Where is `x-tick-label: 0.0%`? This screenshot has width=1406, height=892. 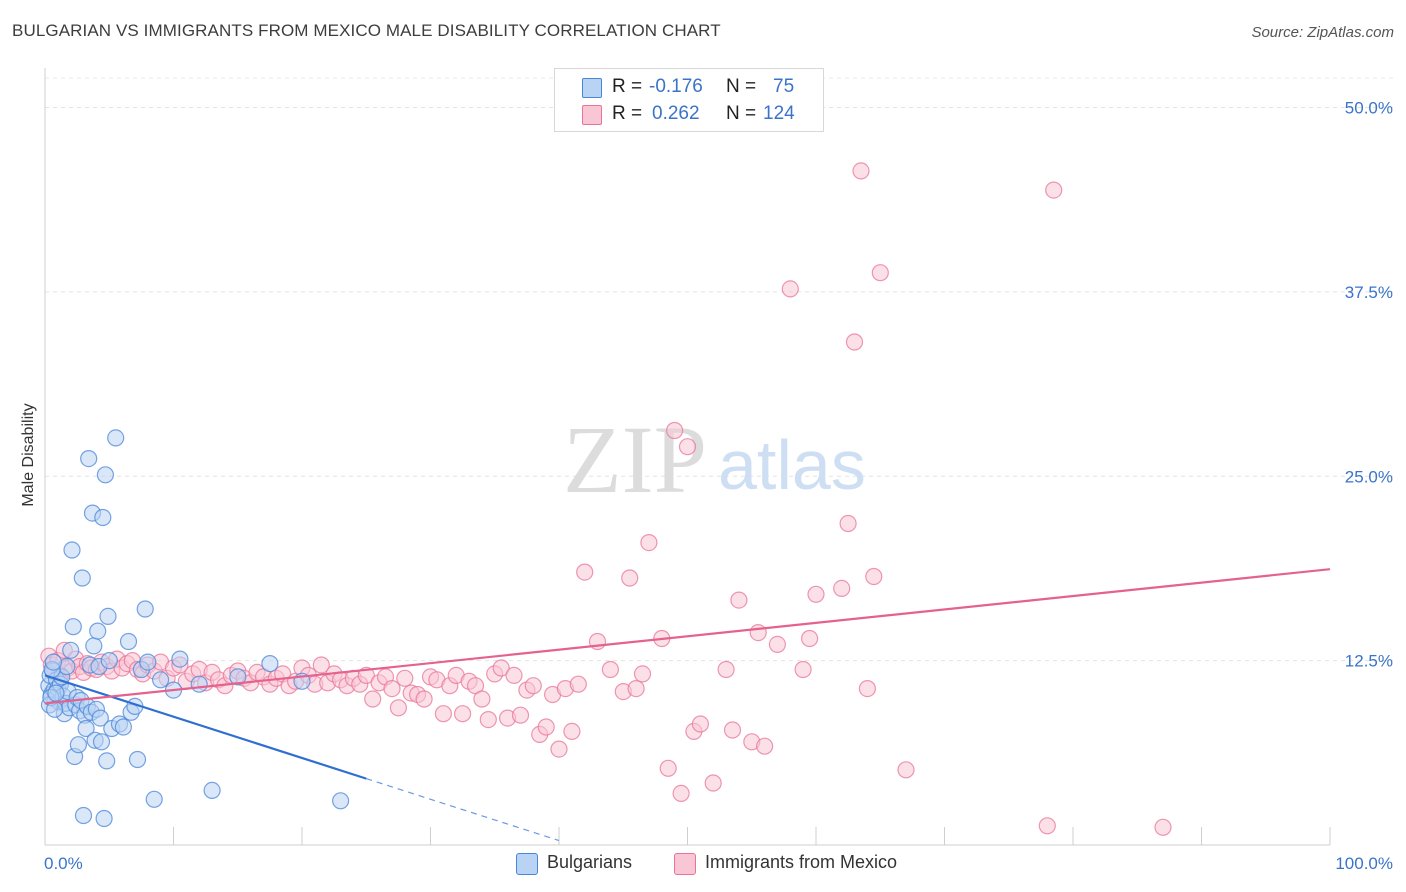
x-tick-label: 0.0% is located at coordinates (63, 863).